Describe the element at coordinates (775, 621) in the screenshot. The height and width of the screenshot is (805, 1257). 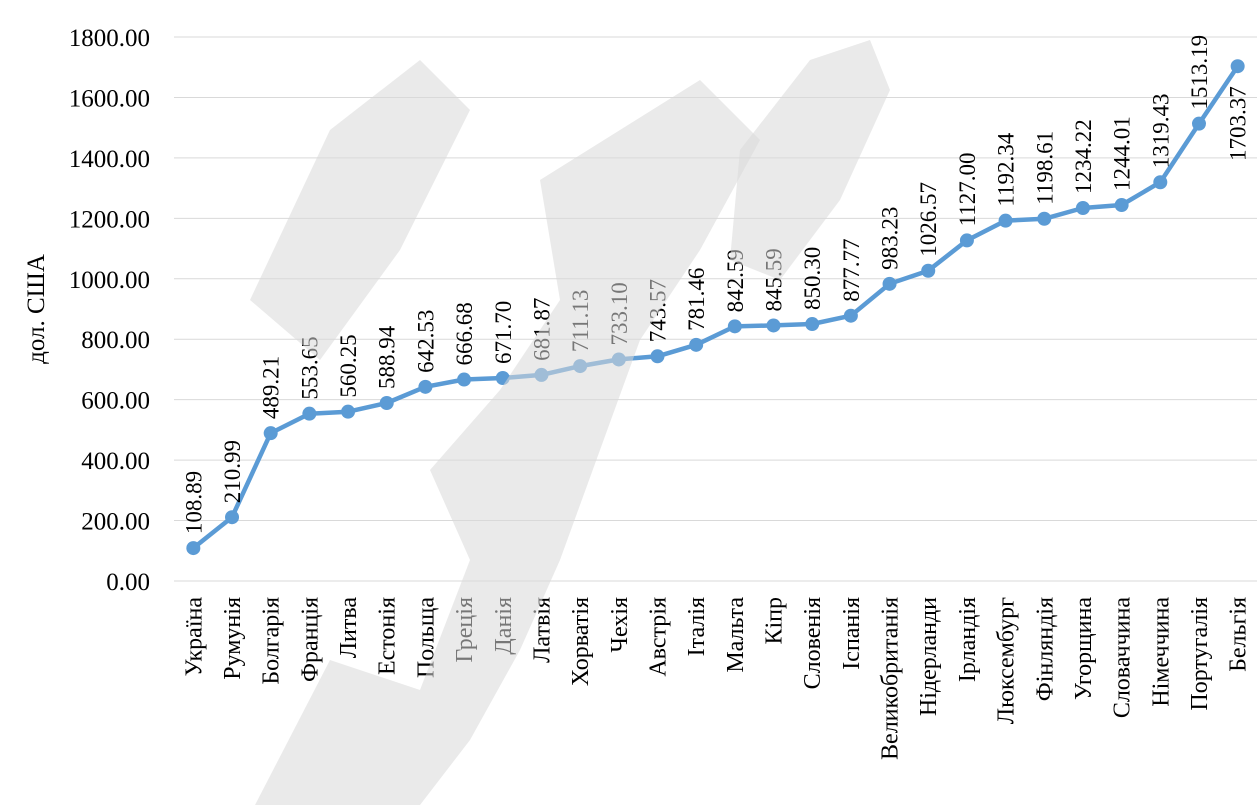
I see `x-tick-label: Кіпр` at that location.